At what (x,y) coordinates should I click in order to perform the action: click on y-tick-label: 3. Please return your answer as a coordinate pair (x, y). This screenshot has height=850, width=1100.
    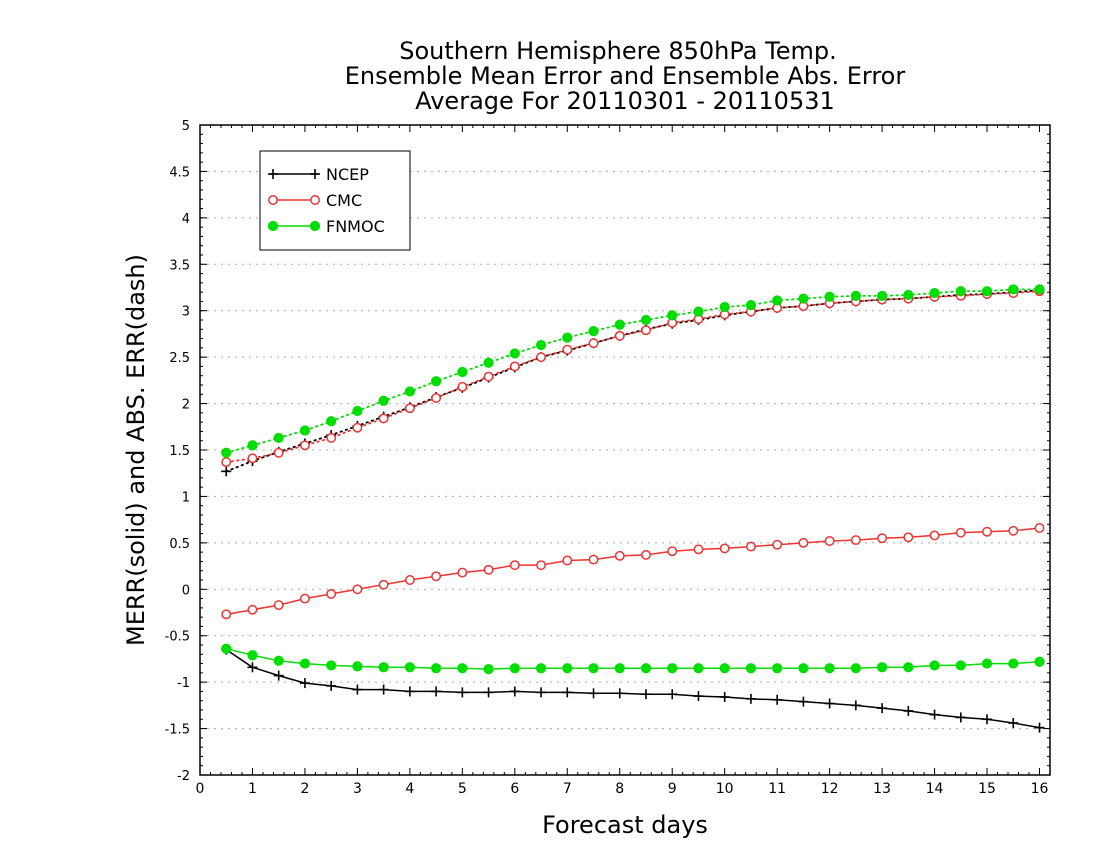
    Looking at the image, I should click on (186, 312).